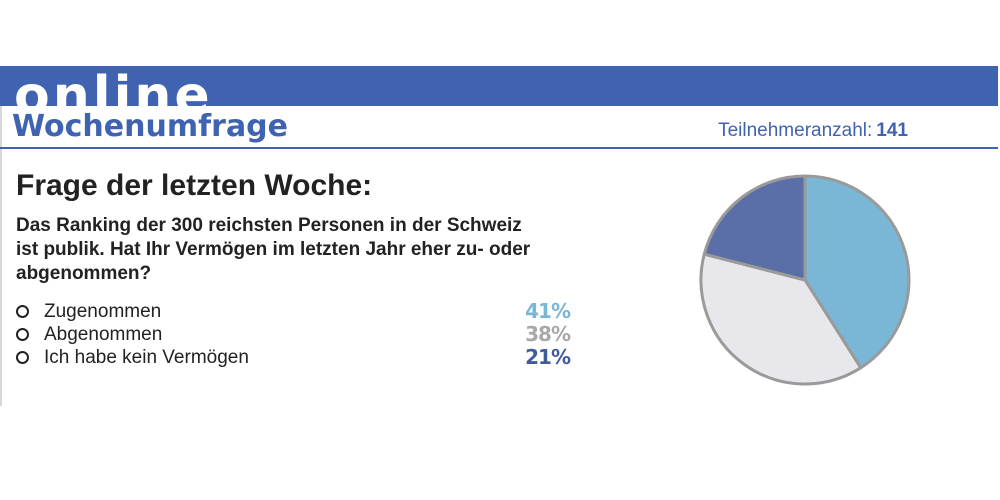 Image resolution: width=1000 pixels, height=500 pixels. I want to click on banner-word: online, so click(113, 86).